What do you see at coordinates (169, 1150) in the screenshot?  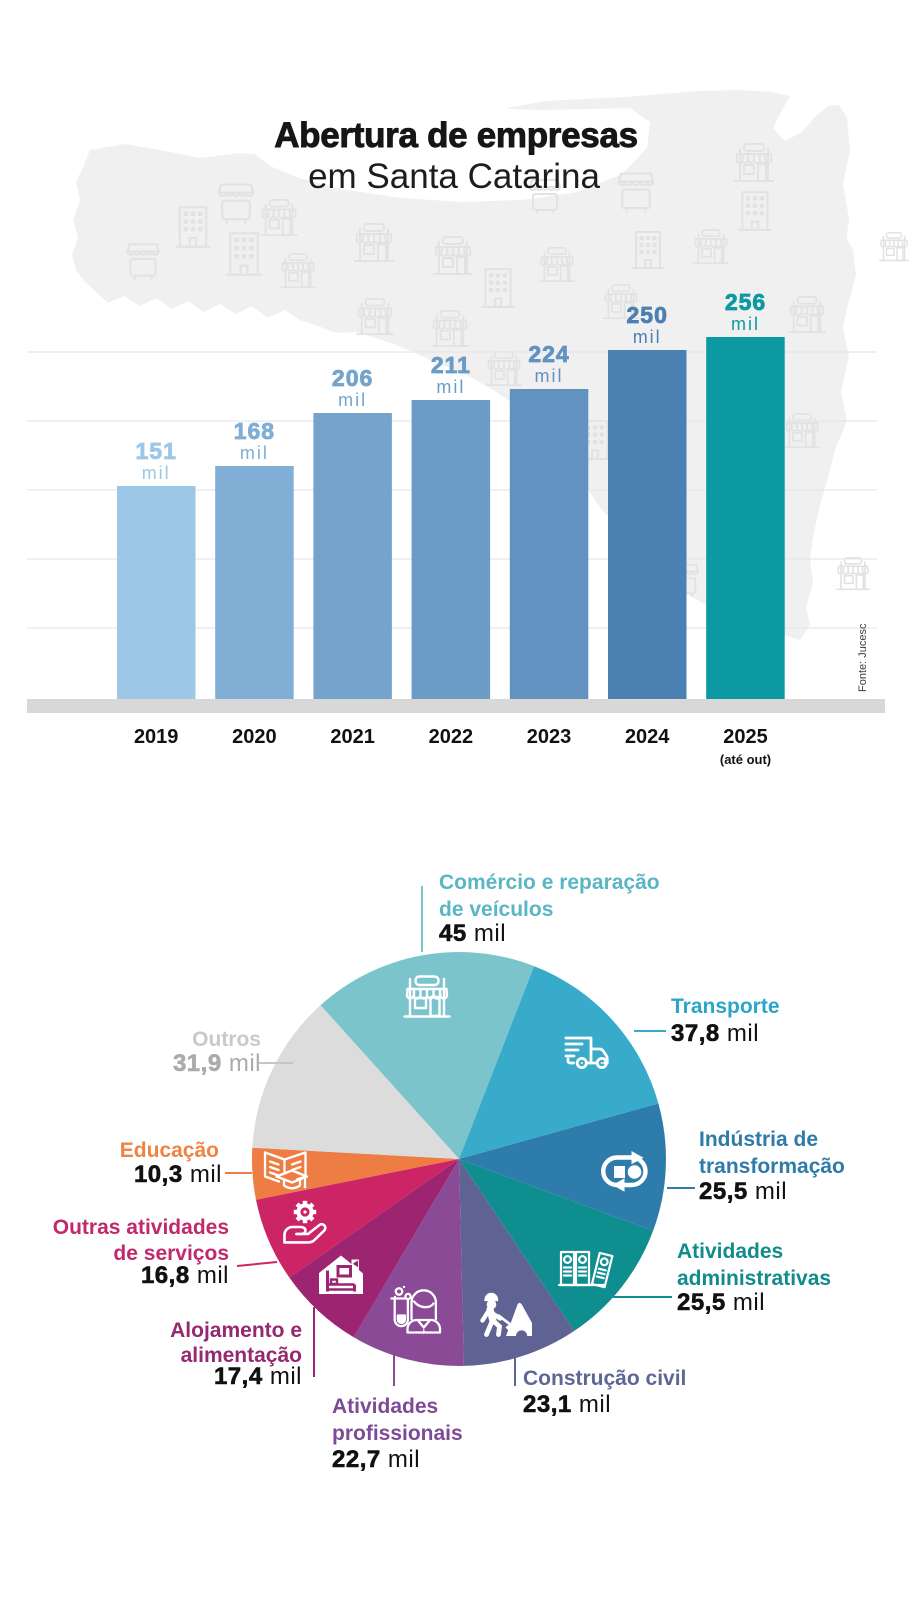 I see `svg-text: Educação` at bounding box center [169, 1150].